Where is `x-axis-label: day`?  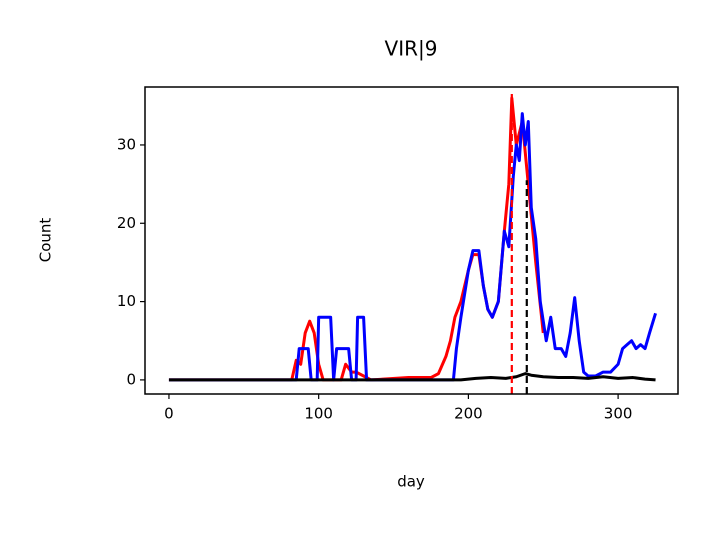 x-axis-label: day is located at coordinates (411, 482).